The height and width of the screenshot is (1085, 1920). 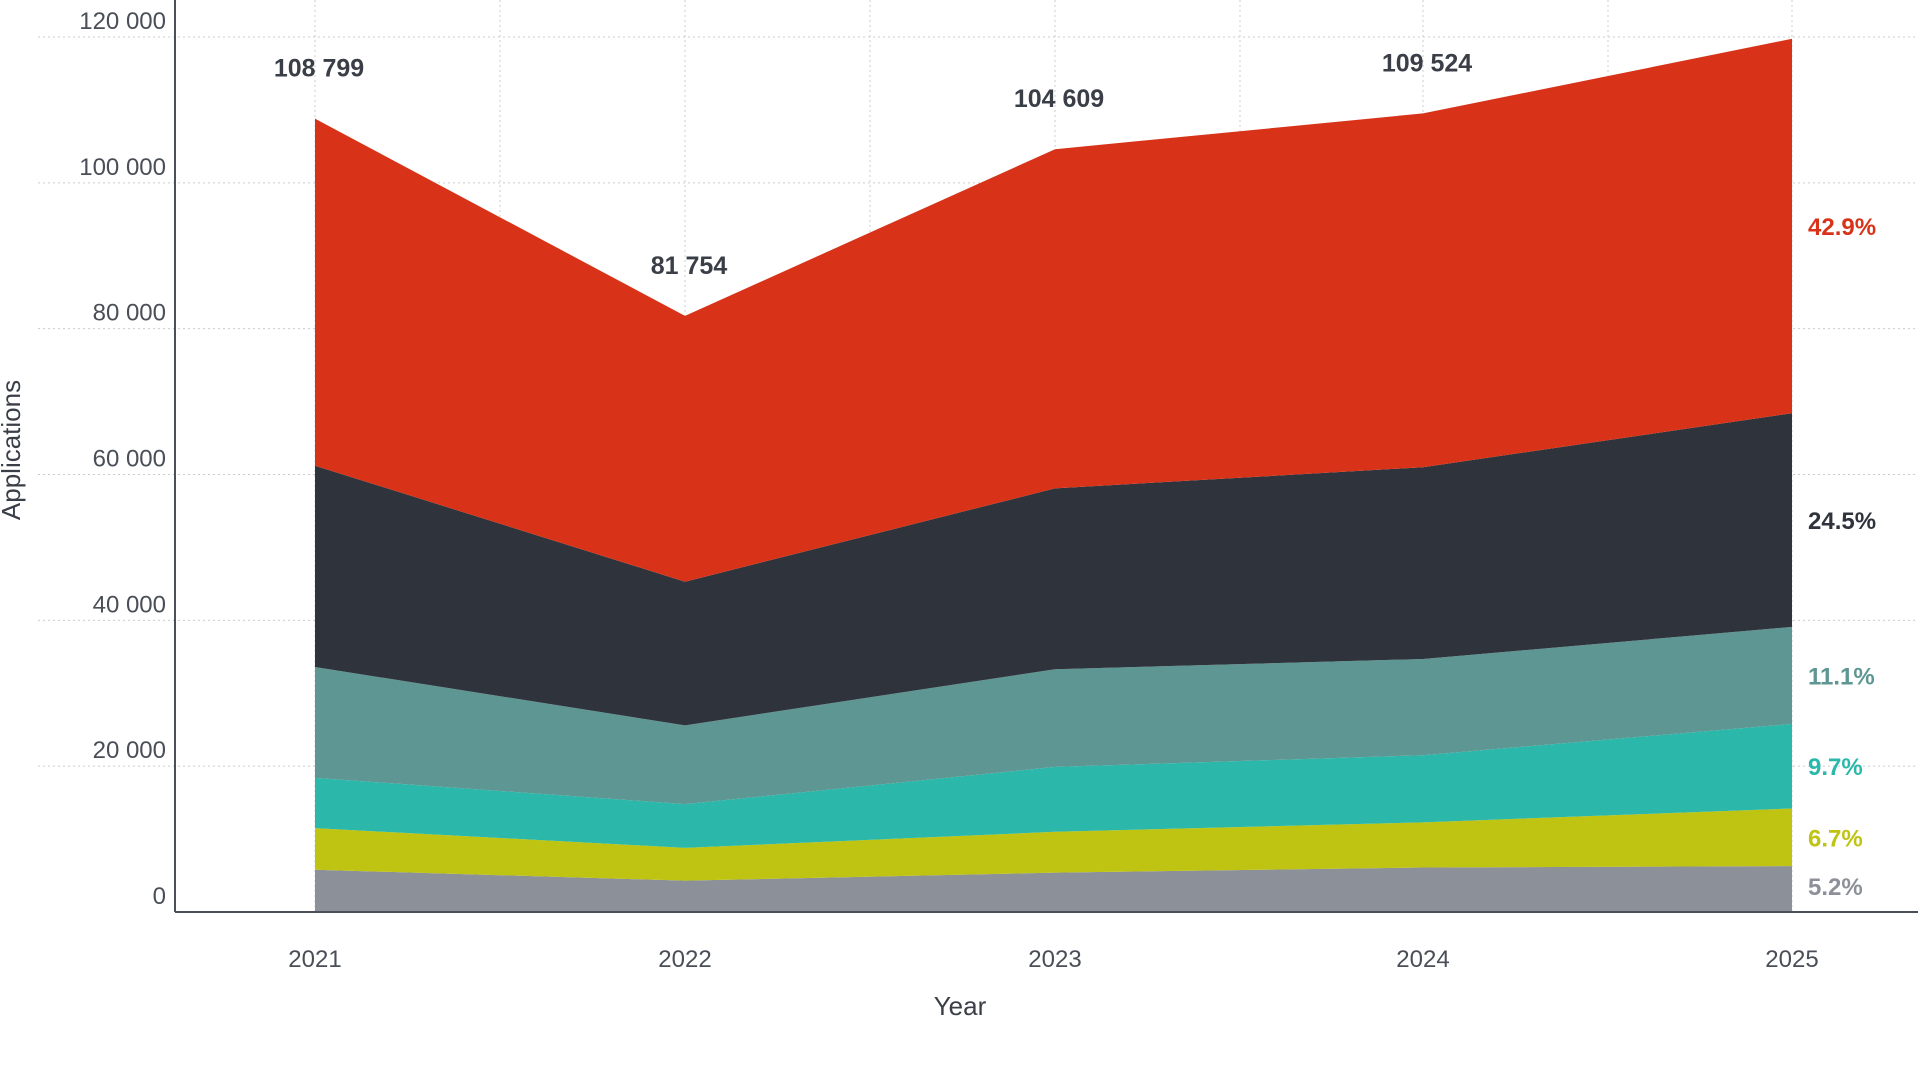 I want to click on y-tick-label-2: 40 000, so click(x=129, y=604).